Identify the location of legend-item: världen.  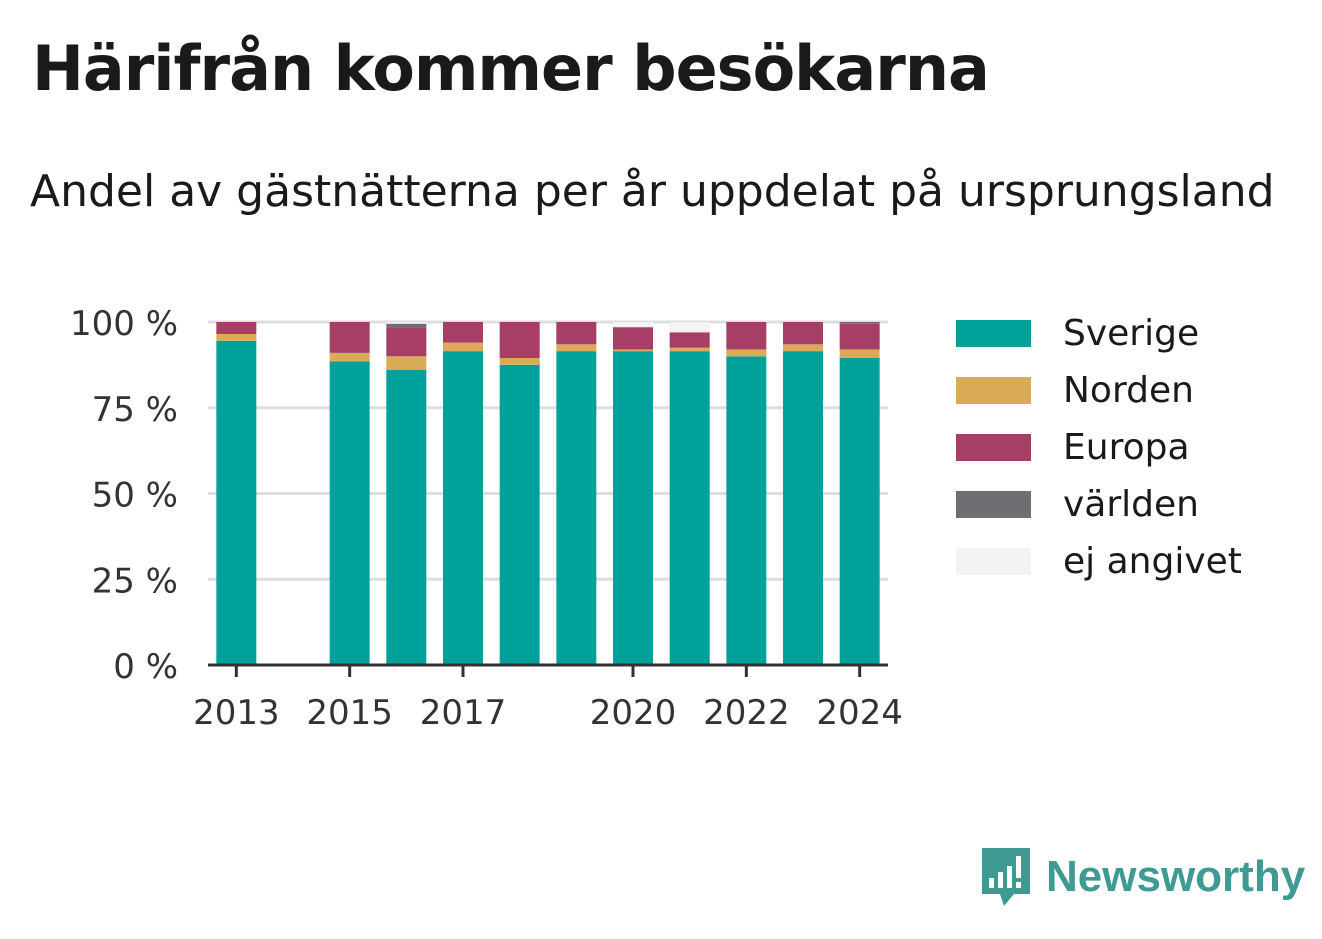
(1099, 504).